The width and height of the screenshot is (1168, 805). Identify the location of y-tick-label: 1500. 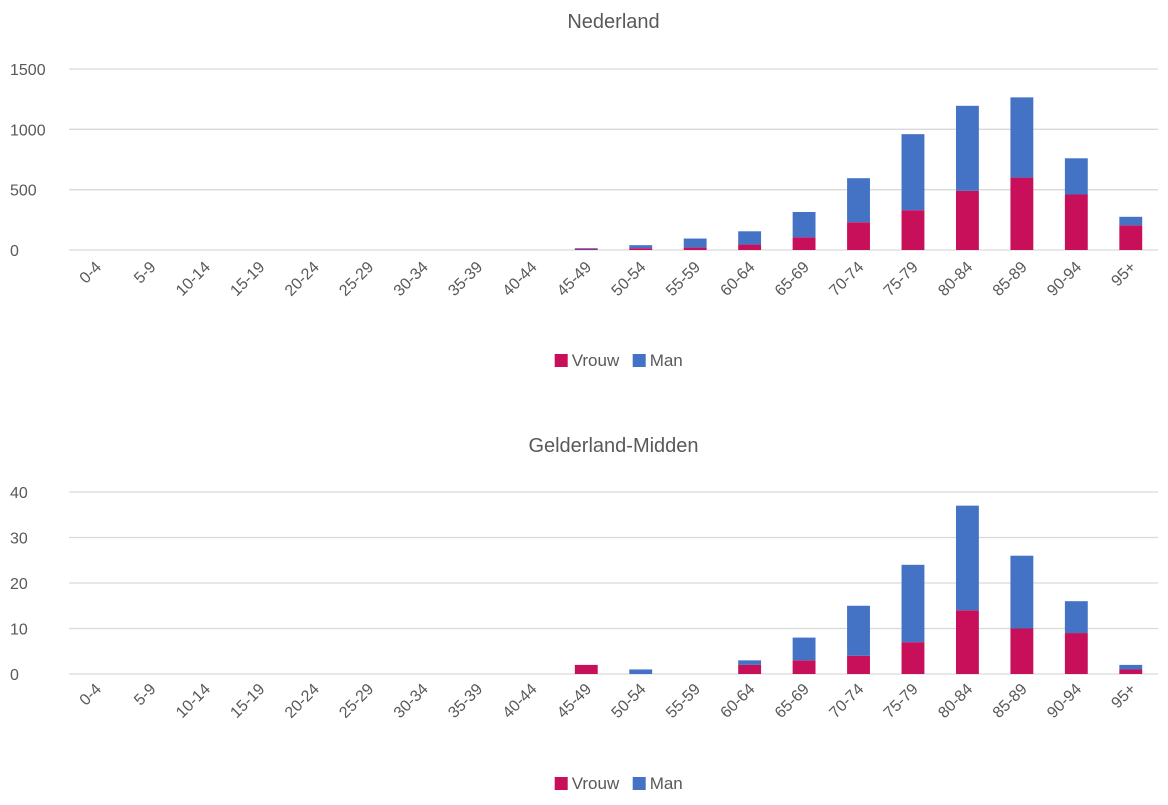
(28, 70).